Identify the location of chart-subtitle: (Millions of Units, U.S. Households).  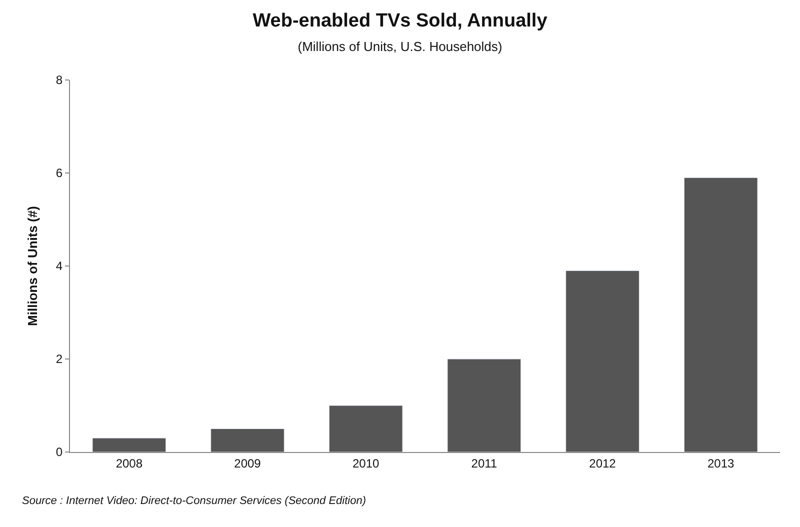
(400, 46).